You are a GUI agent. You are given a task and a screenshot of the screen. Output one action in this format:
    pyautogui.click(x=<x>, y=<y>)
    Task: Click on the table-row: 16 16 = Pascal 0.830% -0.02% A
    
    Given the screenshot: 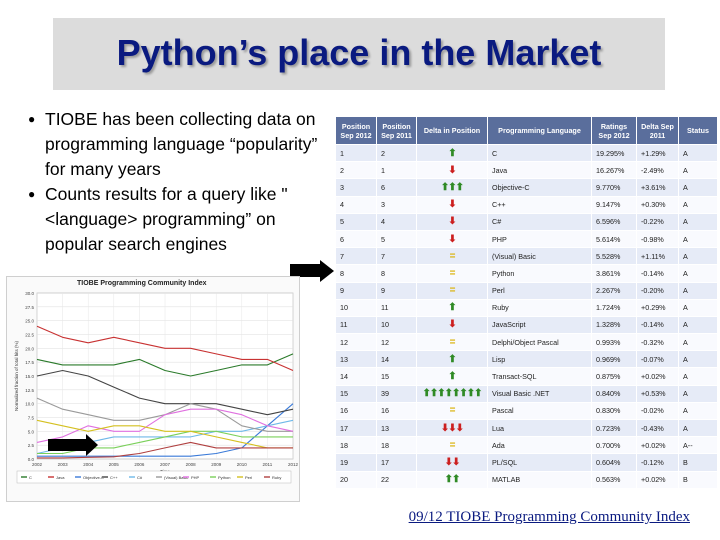 What is the action you would take?
    pyautogui.click(x=526, y=411)
    